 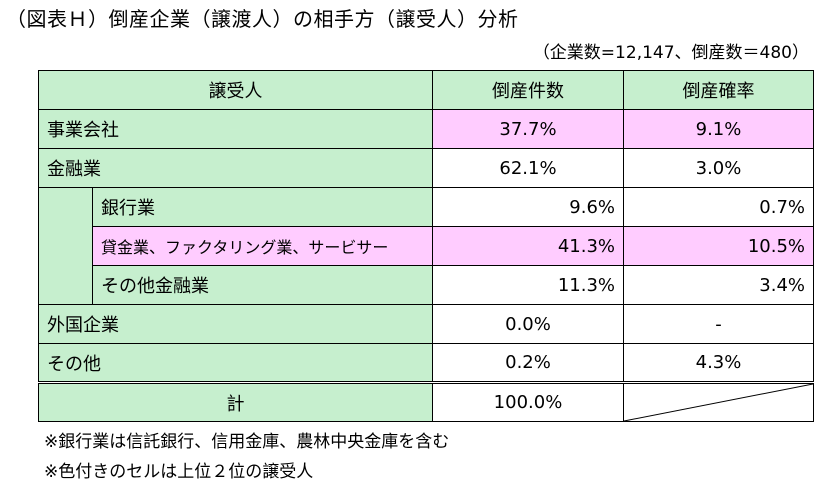 What do you see at coordinates (236, 129) in the screenshot?
I see `row-label: 事業会社` at bounding box center [236, 129].